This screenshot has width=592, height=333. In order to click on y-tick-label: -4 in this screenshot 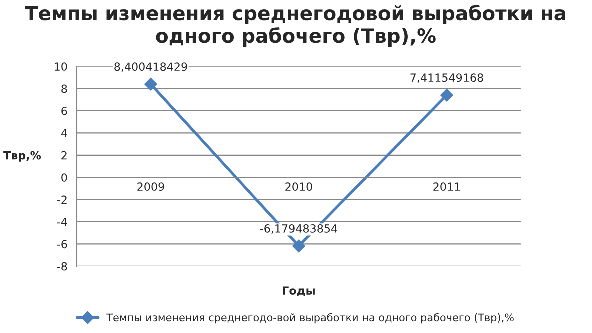, I will do `click(62, 222)`.